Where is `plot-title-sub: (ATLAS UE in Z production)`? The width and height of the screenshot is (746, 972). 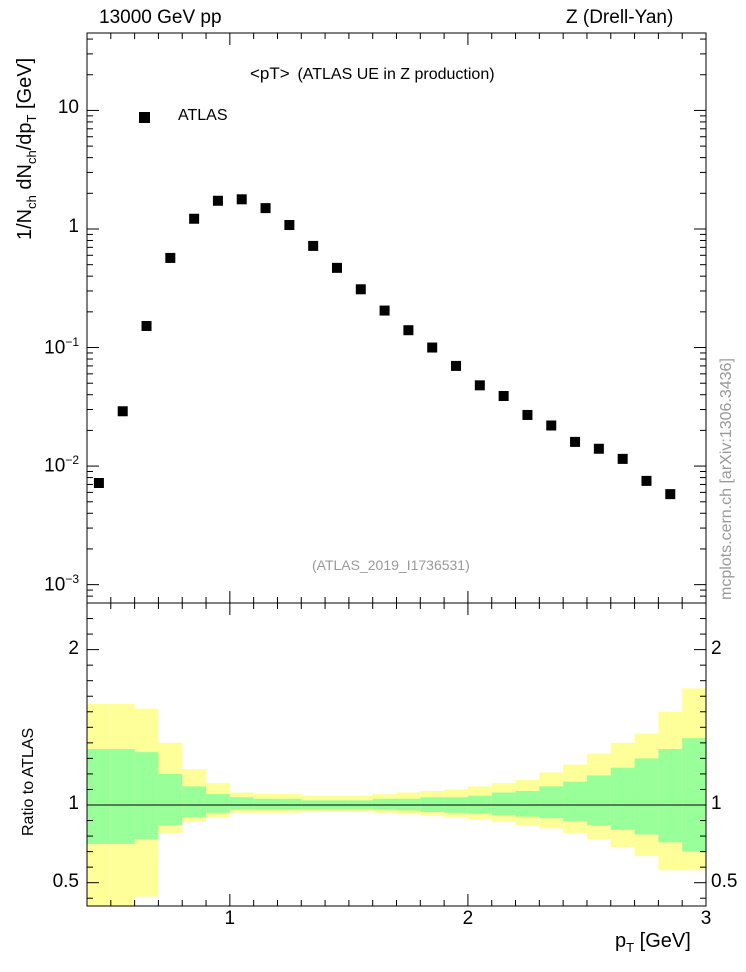 plot-title-sub: (ATLAS UE in Z production) is located at coordinates (396, 74).